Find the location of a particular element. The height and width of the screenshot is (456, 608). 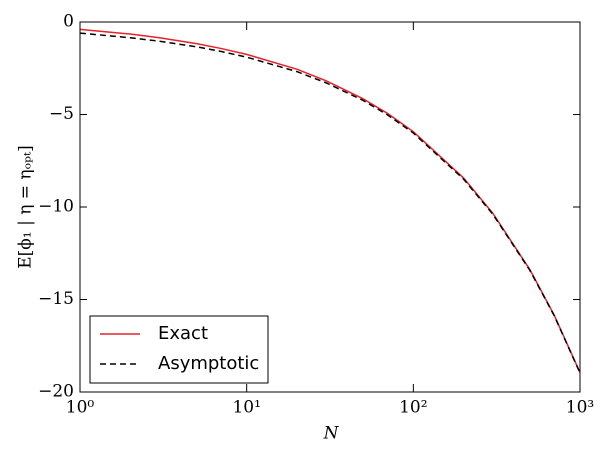

x-tick-label: 10⁰ is located at coordinates (80, 408).